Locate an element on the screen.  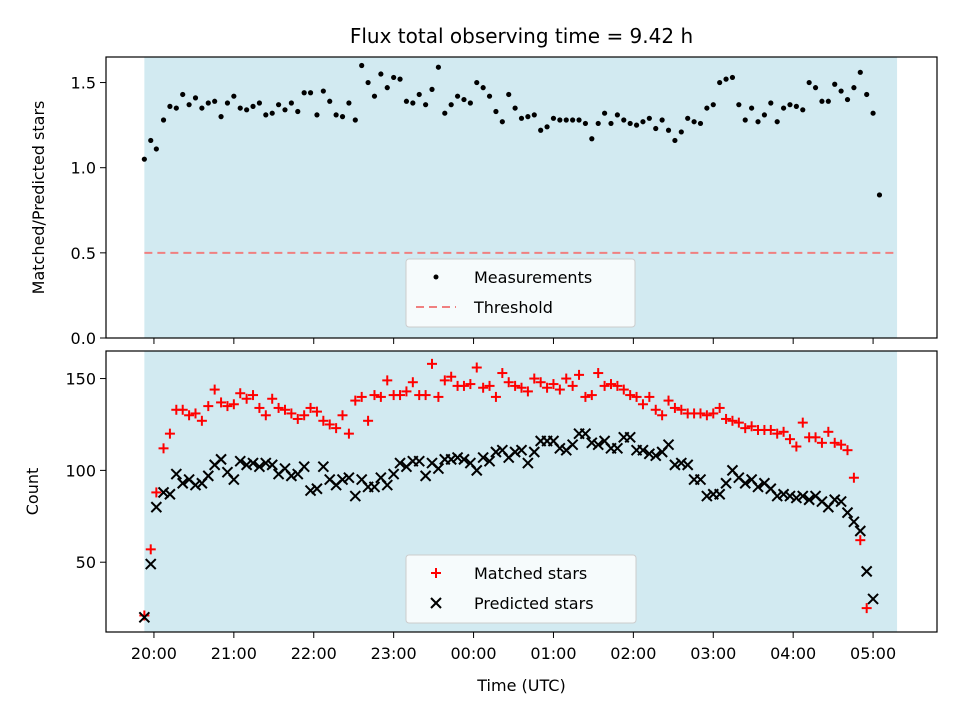
top-x-ticks is located at coordinates (513, 341).